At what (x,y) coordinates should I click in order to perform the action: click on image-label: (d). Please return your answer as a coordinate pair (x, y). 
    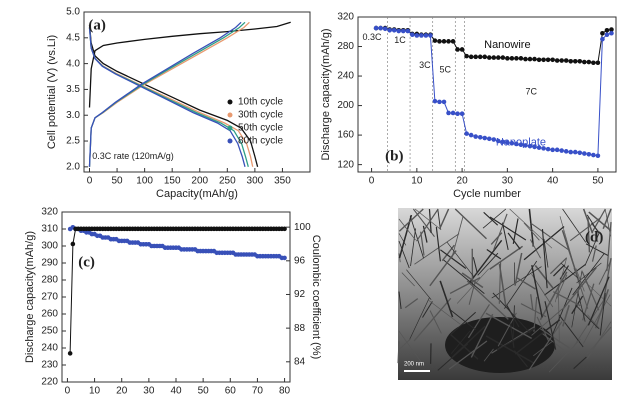
    Looking at the image, I should click on (594, 237).